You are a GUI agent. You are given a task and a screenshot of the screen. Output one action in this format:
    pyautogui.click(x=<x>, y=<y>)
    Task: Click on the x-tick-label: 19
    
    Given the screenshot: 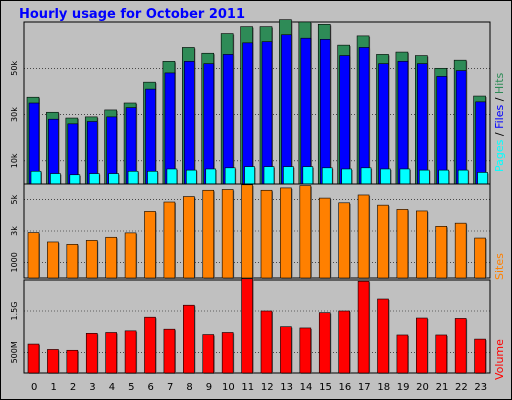 What is the action you would take?
    pyautogui.click(x=403, y=387)
    